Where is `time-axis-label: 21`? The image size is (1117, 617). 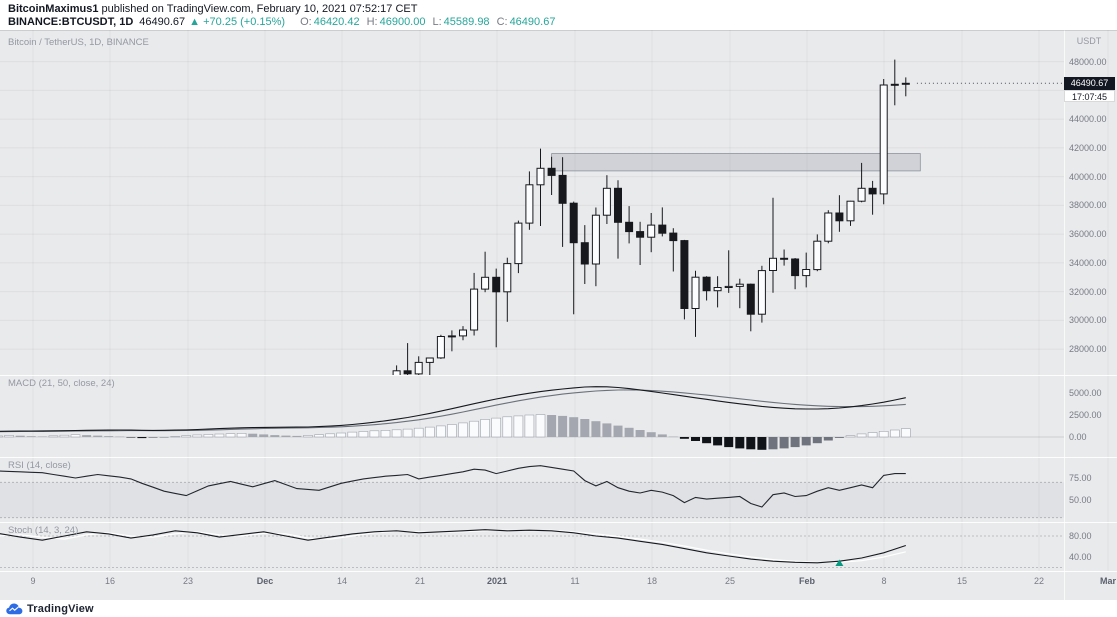 time-axis-label: 21 is located at coordinates (420, 581).